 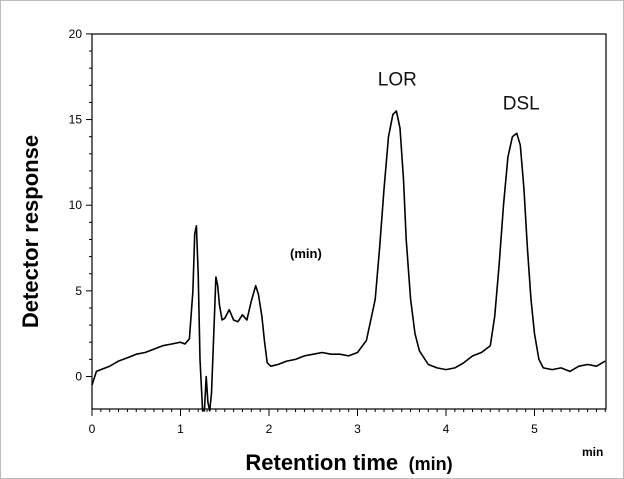 What do you see at coordinates (397, 79) in the screenshot?
I see `peak-label-lor: LOR` at bounding box center [397, 79].